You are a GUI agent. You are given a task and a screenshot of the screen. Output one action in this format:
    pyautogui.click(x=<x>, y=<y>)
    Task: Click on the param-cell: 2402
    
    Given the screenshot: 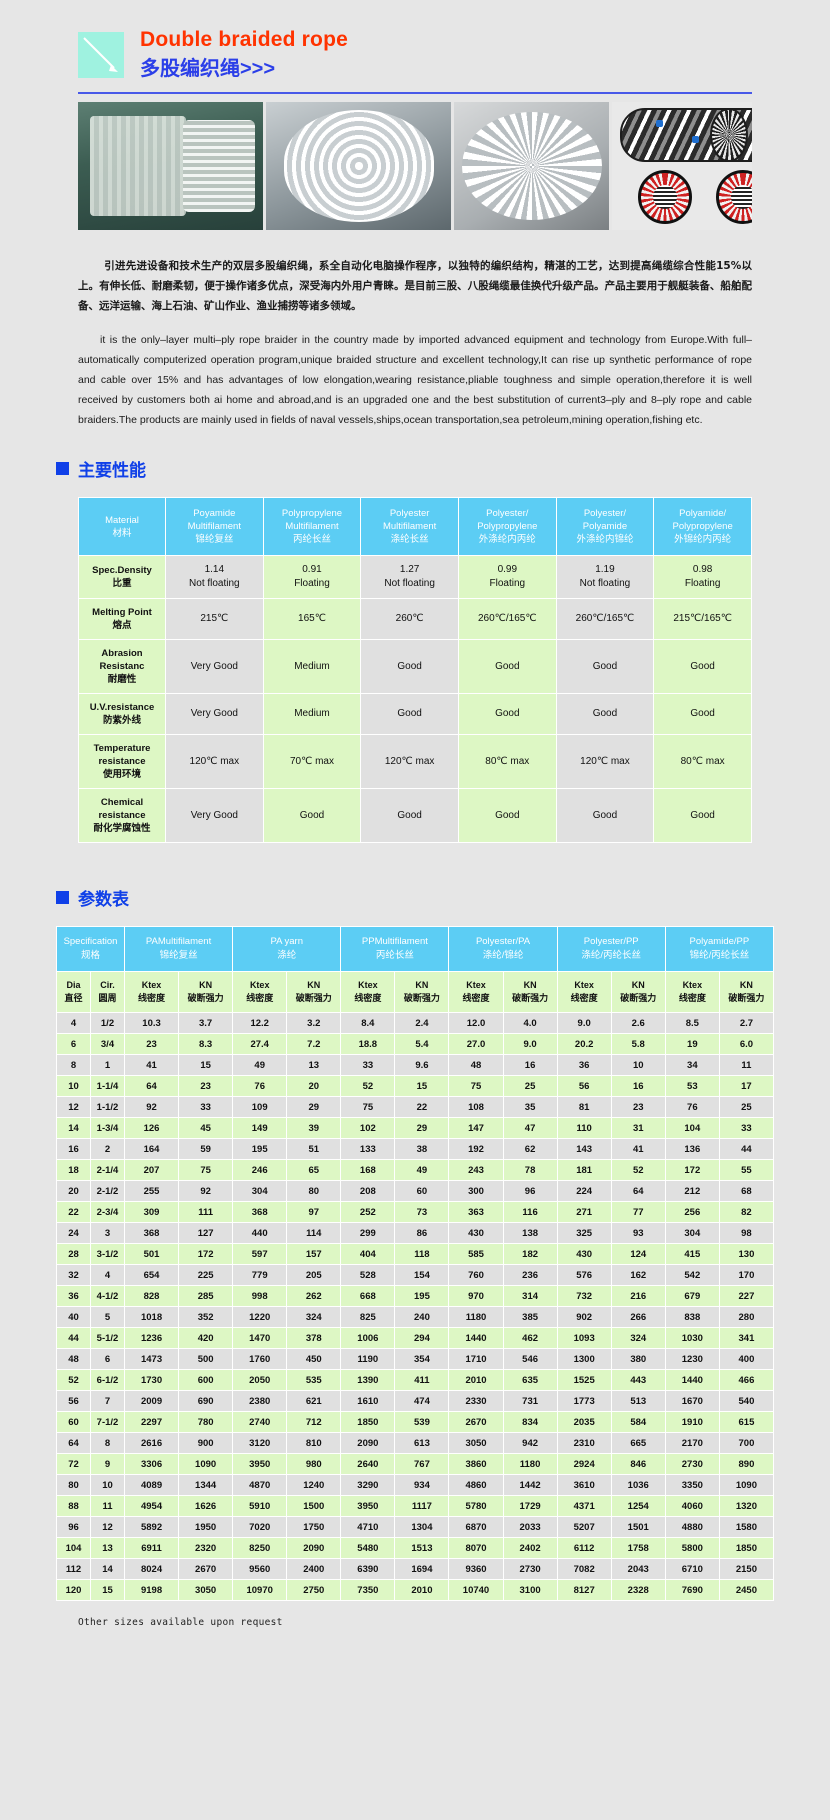 What is the action you would take?
    pyautogui.click(x=530, y=1548)
    